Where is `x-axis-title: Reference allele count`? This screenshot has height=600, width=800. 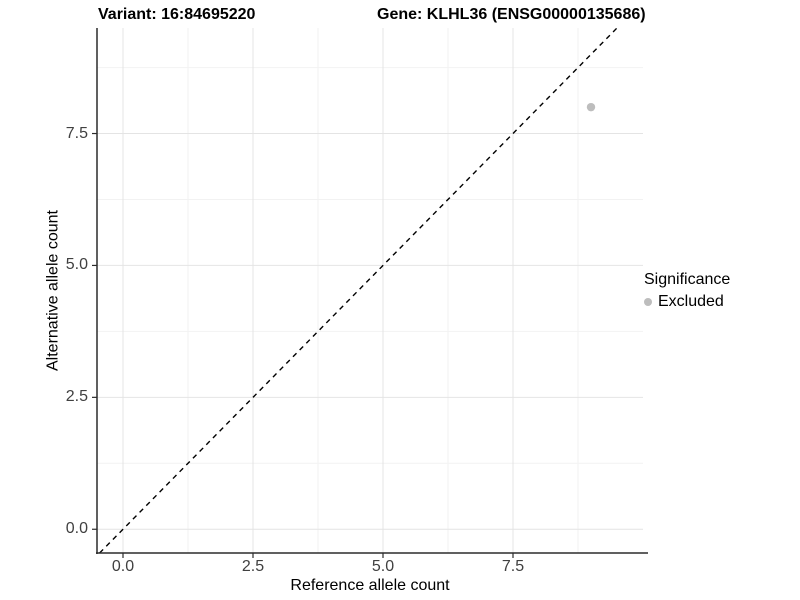 x-axis-title: Reference allele count is located at coordinates (370, 585).